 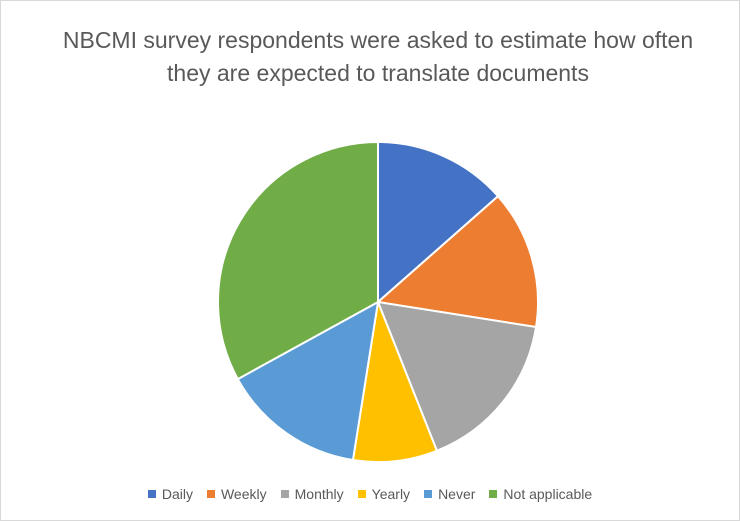 I want to click on legend-item: Monthly, so click(x=312, y=494).